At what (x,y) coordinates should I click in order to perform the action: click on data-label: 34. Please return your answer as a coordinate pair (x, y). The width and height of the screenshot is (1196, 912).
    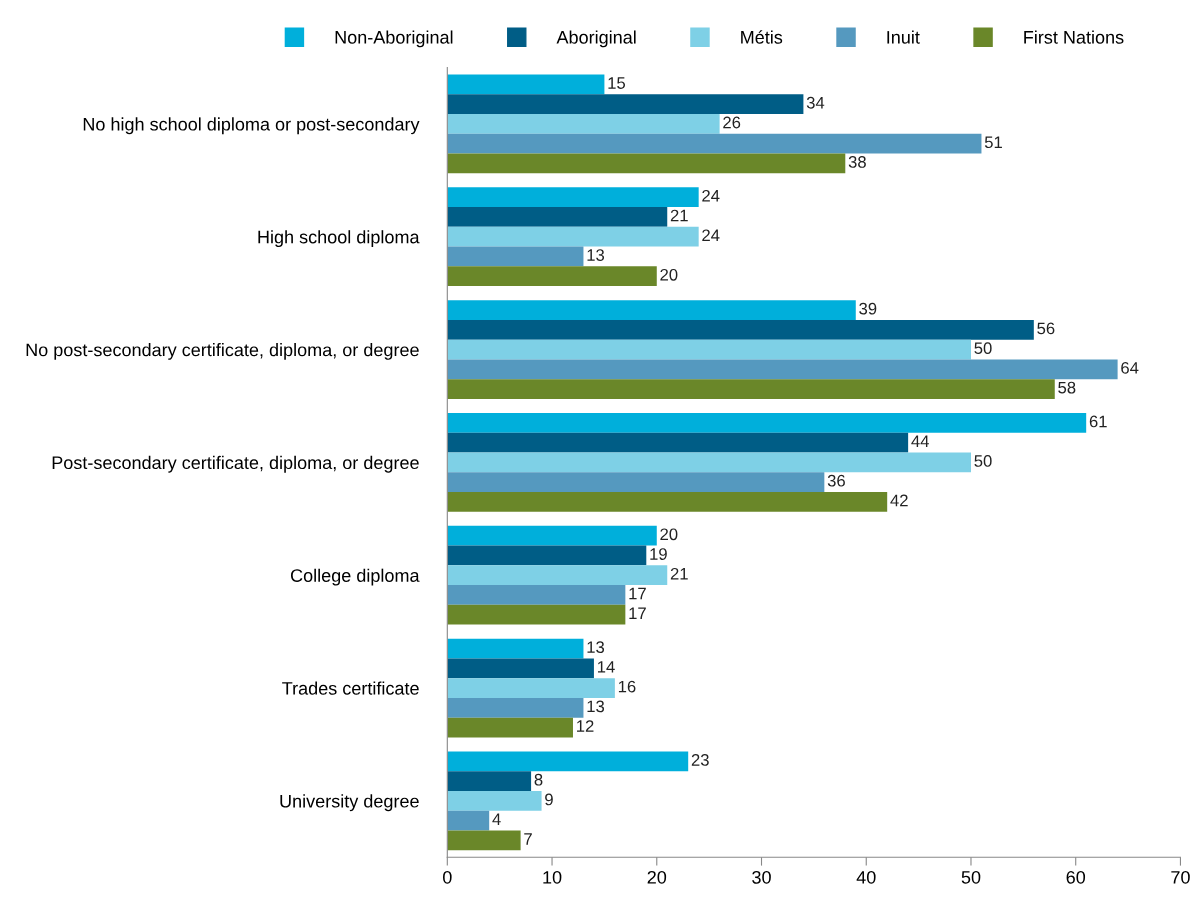
    Looking at the image, I should click on (815, 102).